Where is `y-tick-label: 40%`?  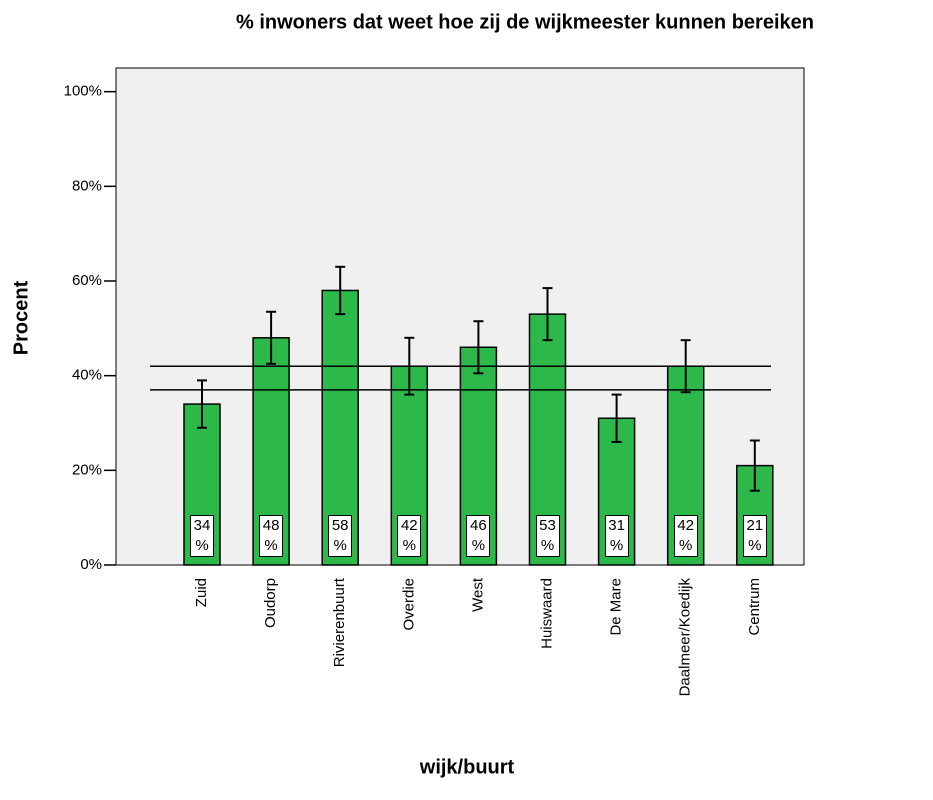 y-tick-label: 40% is located at coordinates (87, 375).